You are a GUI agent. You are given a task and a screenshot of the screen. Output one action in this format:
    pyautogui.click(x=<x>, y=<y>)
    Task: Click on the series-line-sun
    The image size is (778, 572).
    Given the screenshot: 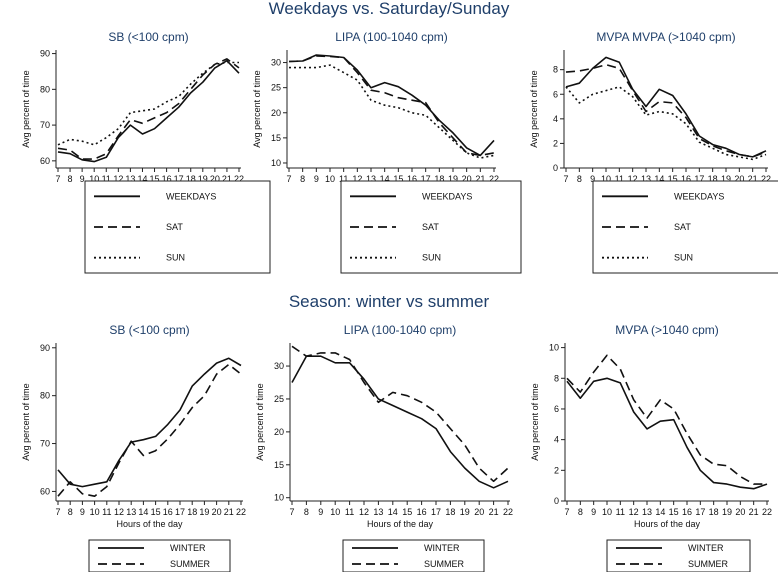 What is the action you would take?
    pyautogui.click(x=392, y=111)
    